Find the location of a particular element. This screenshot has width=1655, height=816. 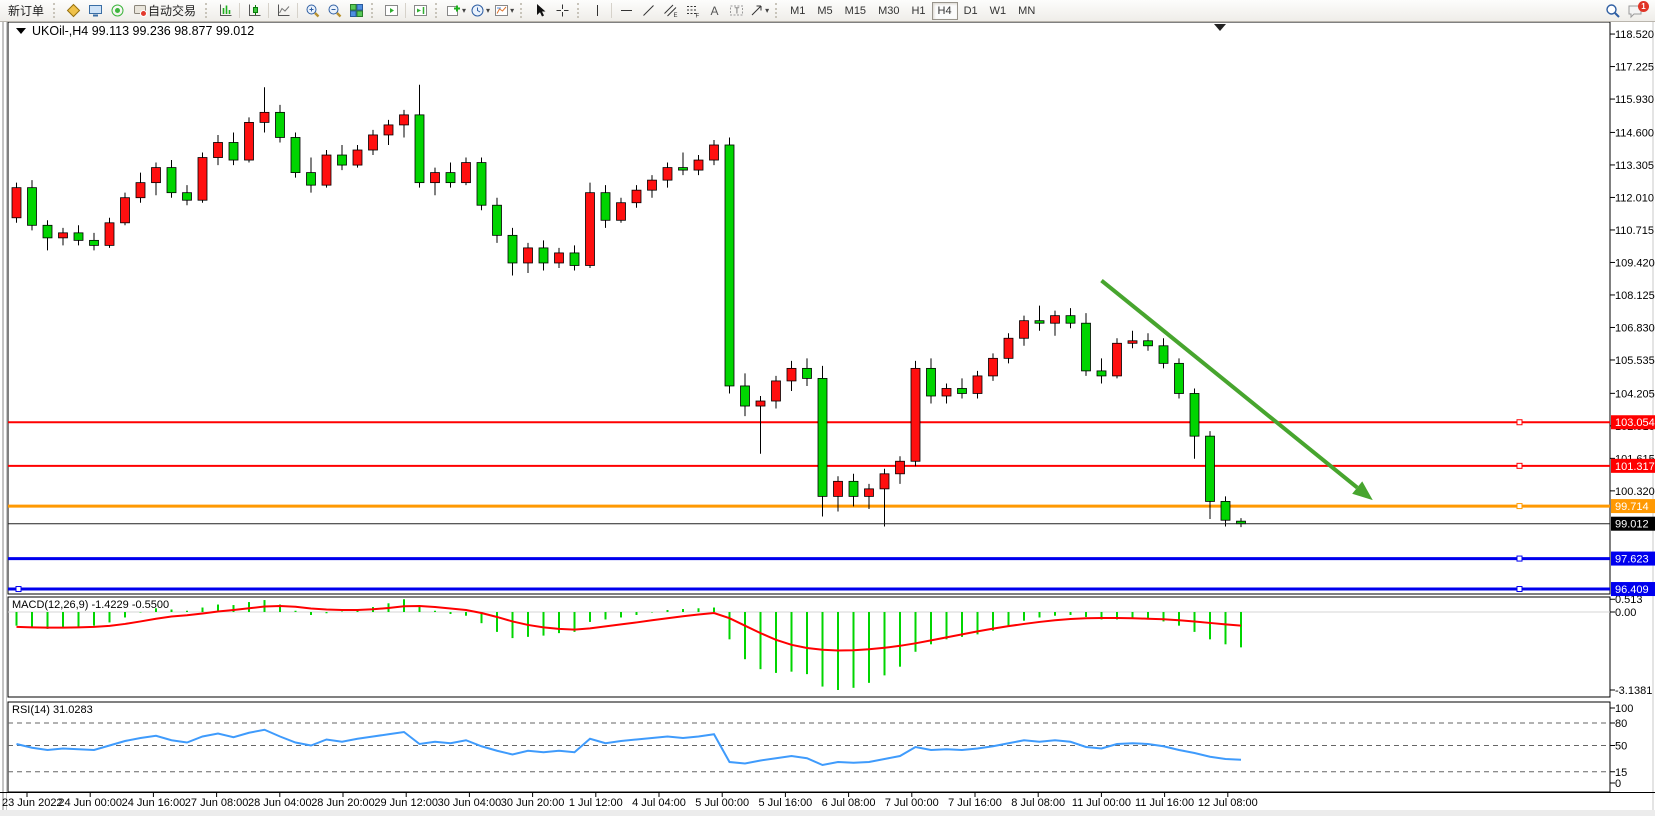

timeframe-buttons: M1 M5 M15 M30 H1 H4 D1 W1 MN is located at coordinates (912, 10).